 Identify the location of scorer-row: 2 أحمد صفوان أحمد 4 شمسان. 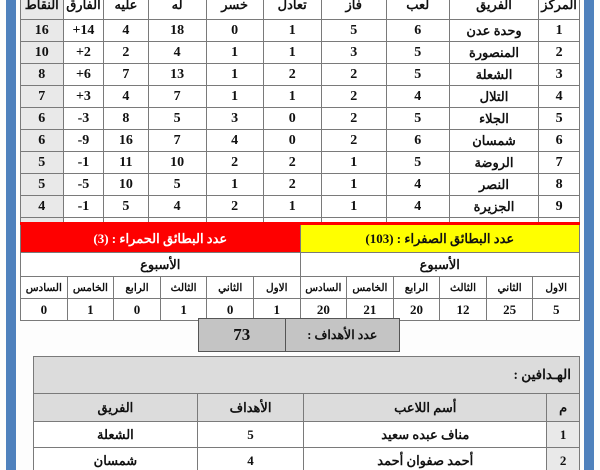
(306, 458).